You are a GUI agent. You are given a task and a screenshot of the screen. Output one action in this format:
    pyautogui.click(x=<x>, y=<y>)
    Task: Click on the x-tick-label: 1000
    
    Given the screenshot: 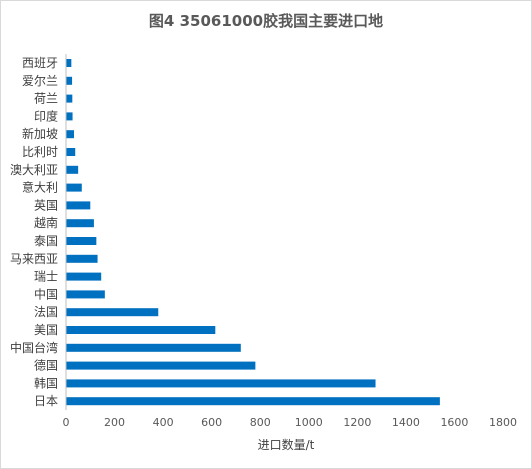 What is the action you would take?
    pyautogui.click(x=309, y=422)
    